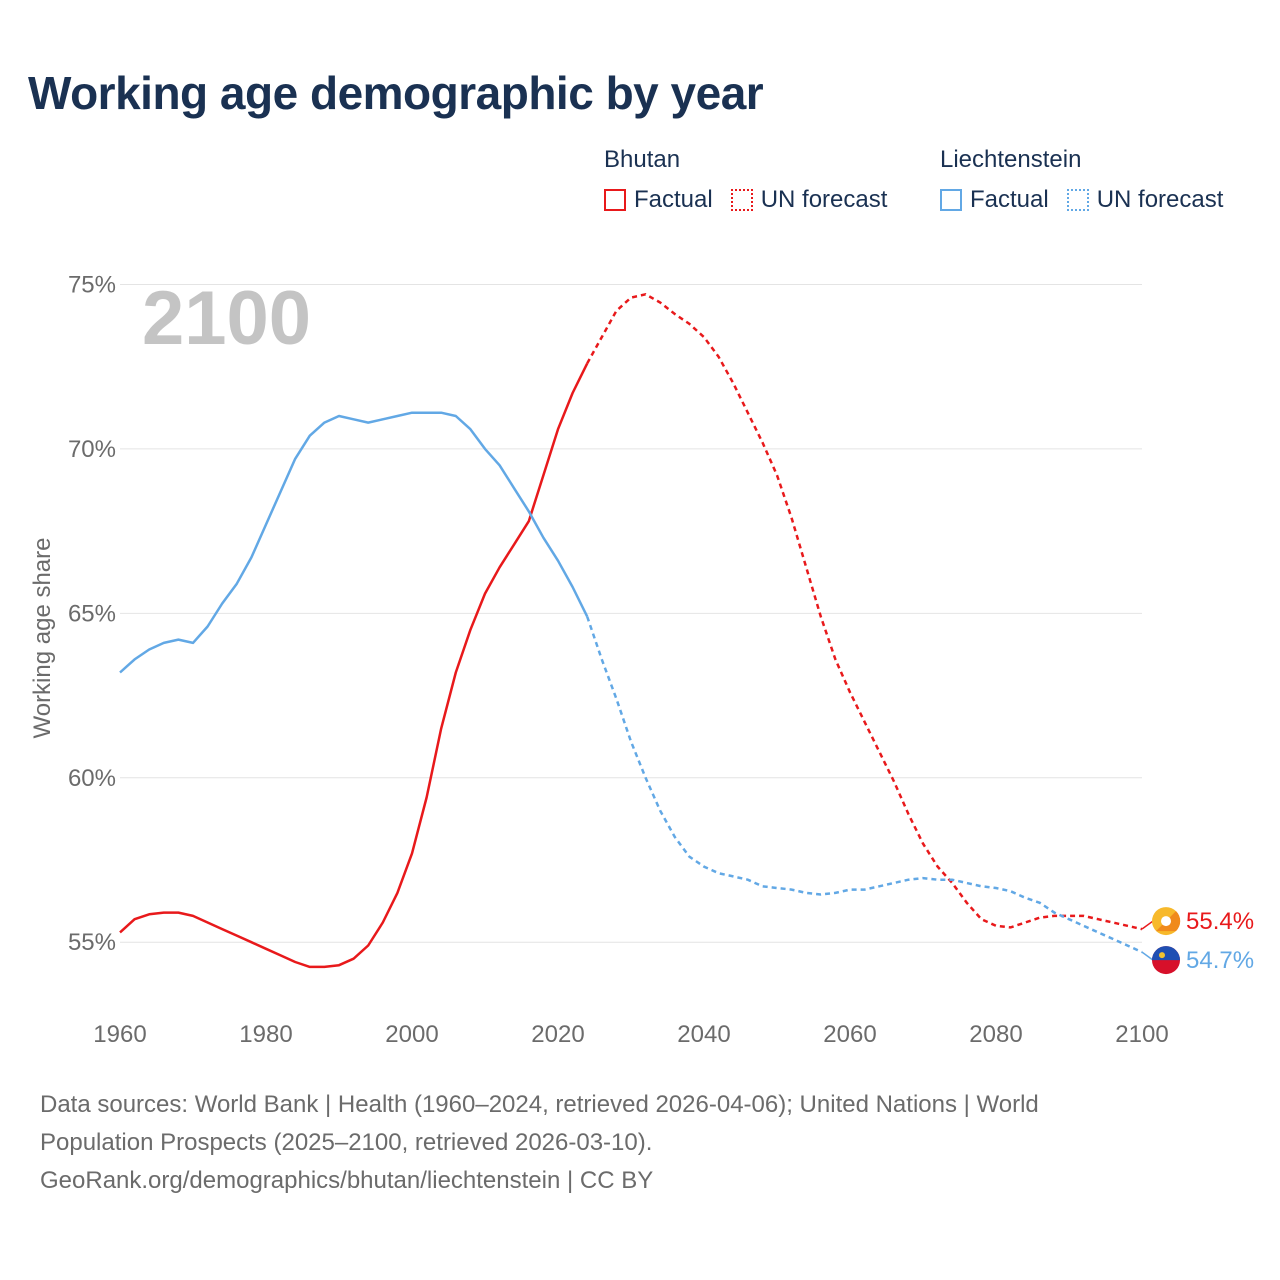 This screenshot has width=1280, height=1280. I want to click on x-tick-label: 2060, so click(849, 1034).